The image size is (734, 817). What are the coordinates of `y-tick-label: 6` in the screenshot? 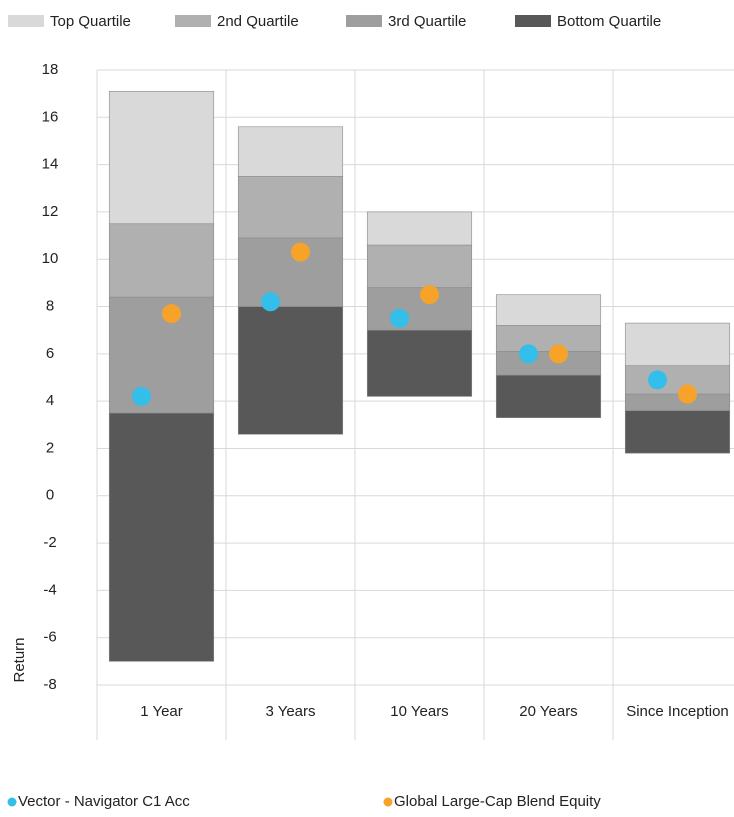 It's located at (50, 353).